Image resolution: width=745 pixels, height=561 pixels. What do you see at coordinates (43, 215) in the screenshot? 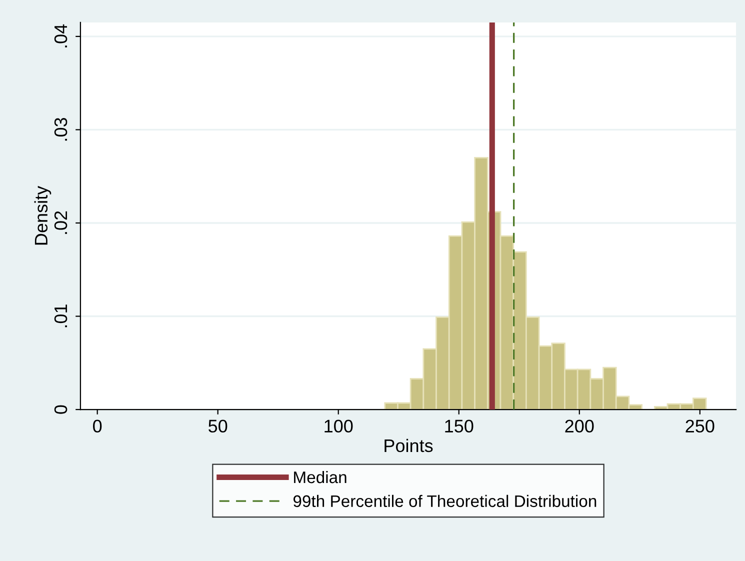
I see `y-axis-title: Density` at bounding box center [43, 215].